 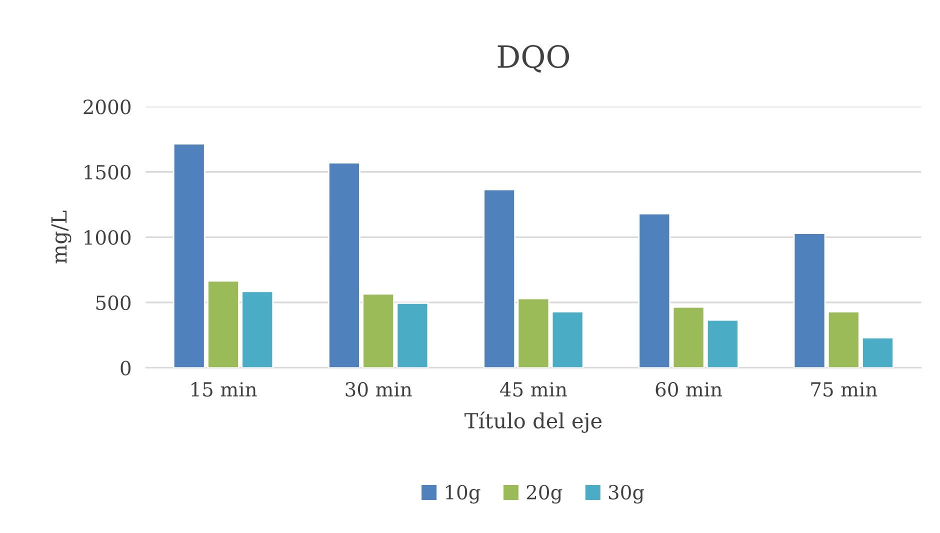 What do you see at coordinates (844, 389) in the screenshot?
I see `x-tick-label: 75 min` at bounding box center [844, 389].